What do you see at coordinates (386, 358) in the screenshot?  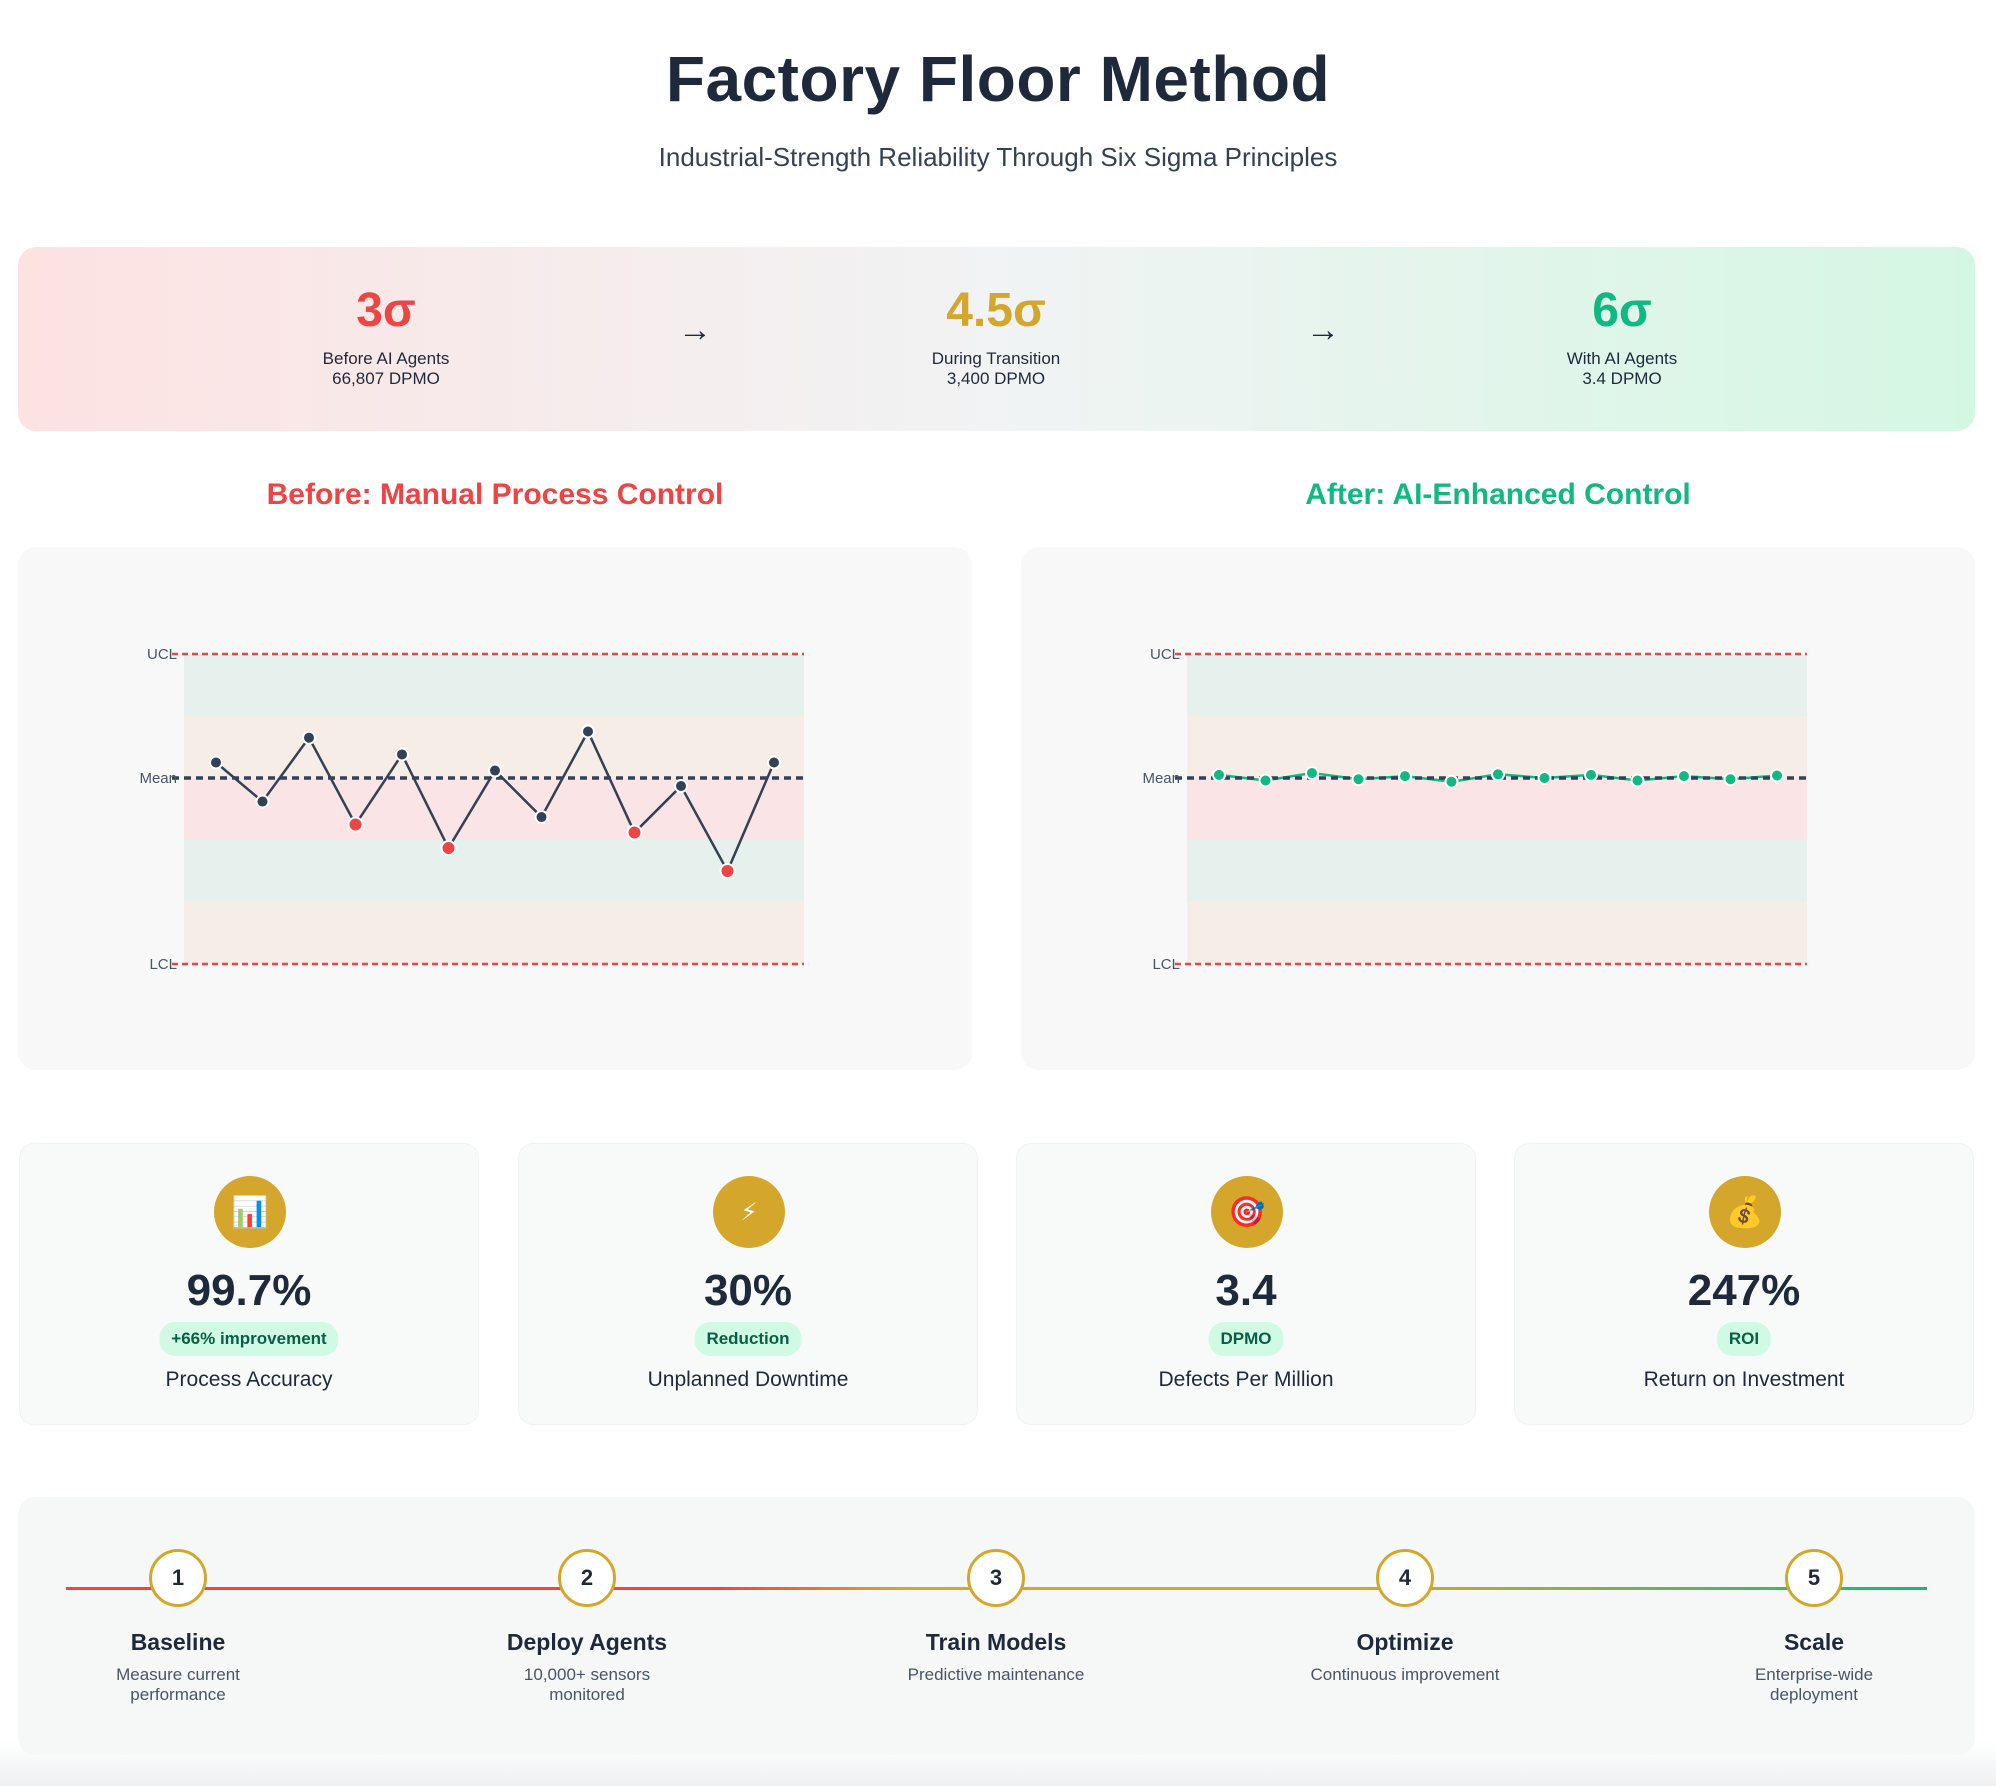 I see `sigma-label: Before AI Agents` at bounding box center [386, 358].